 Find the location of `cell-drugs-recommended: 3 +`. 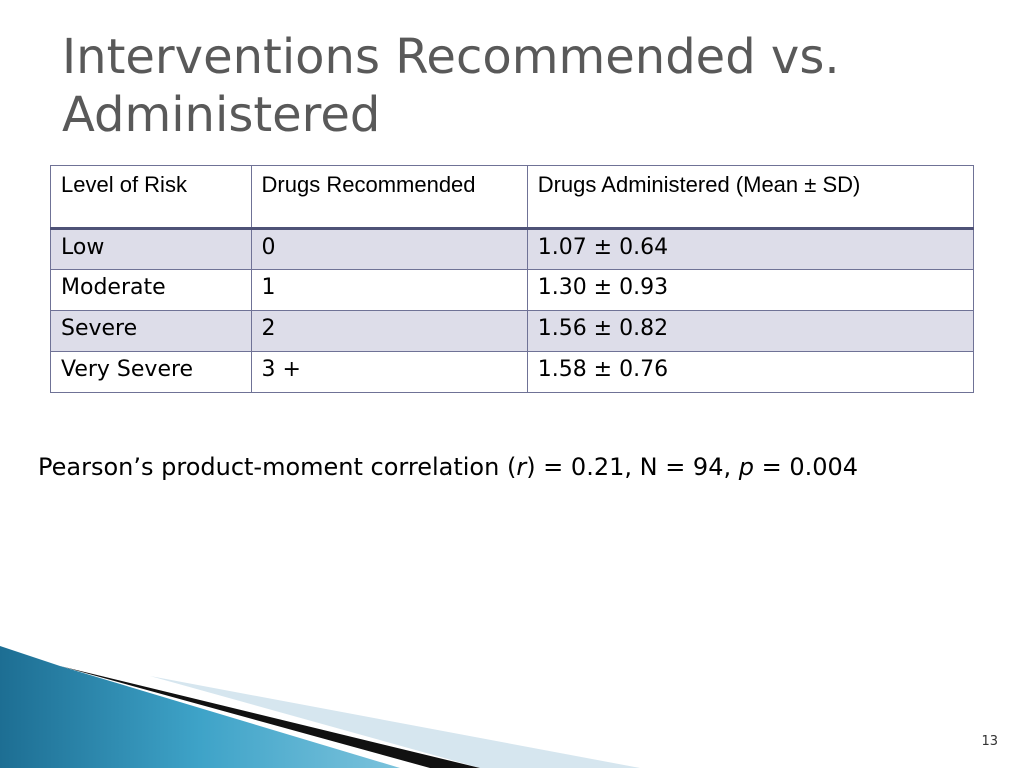

cell-drugs-recommended: 3 + is located at coordinates (389, 372).